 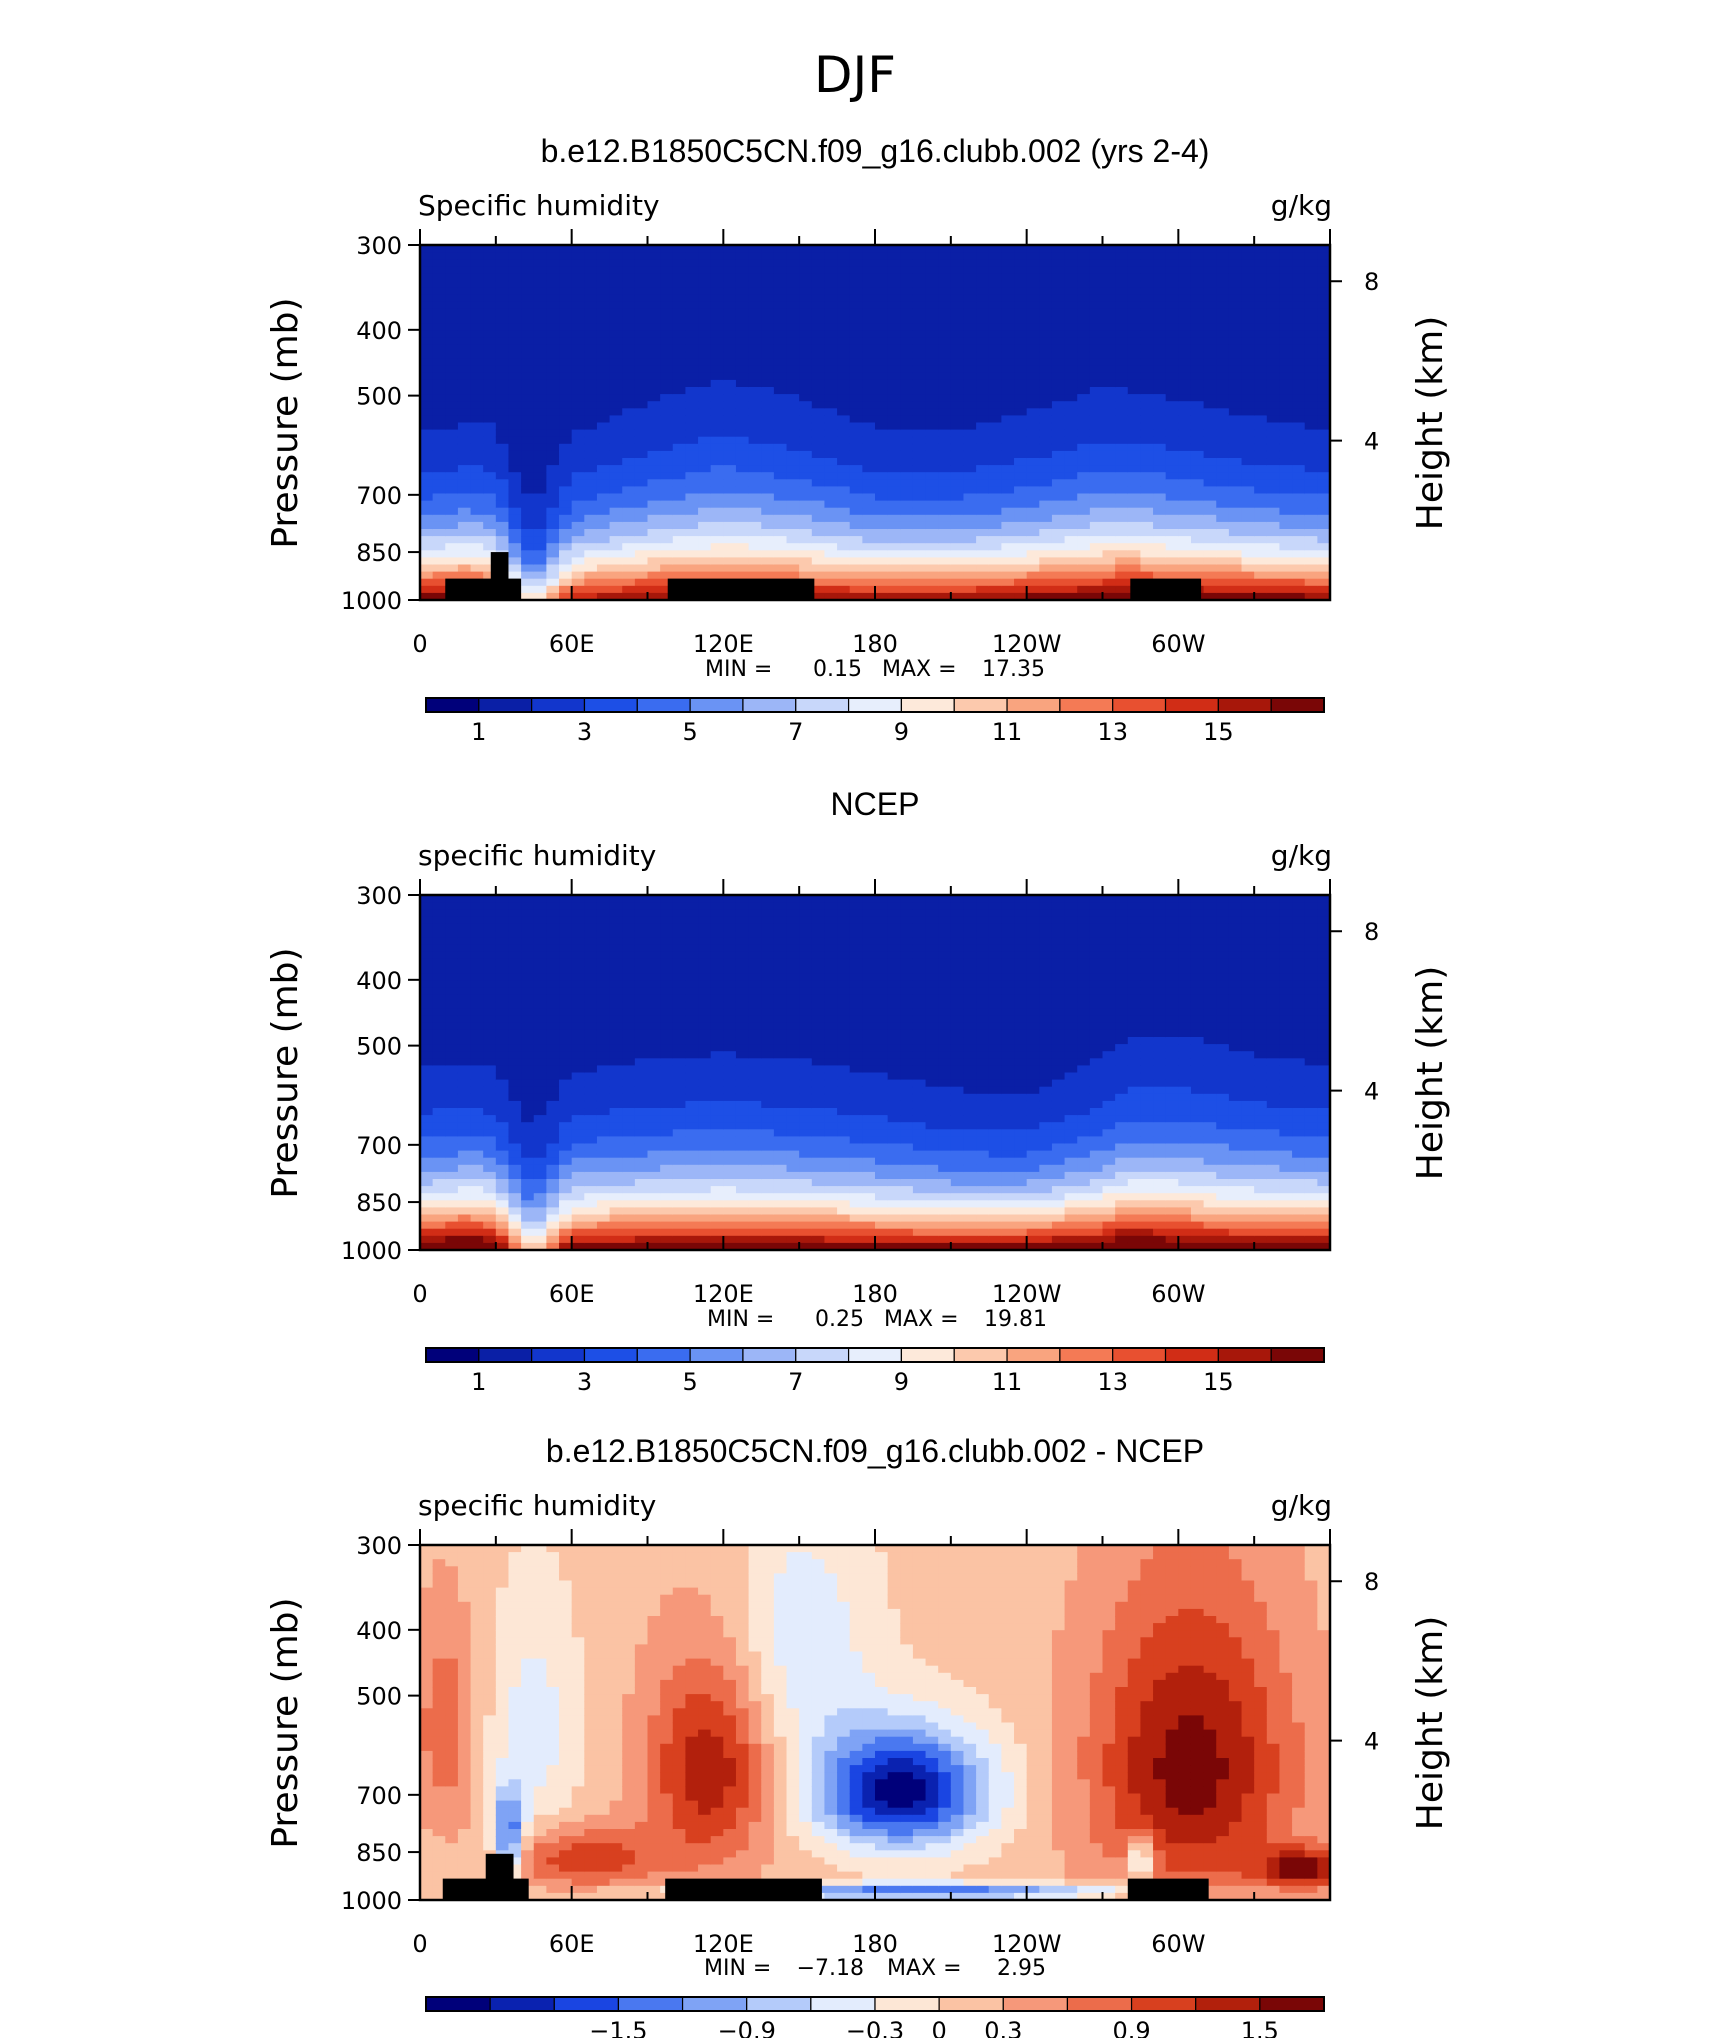 I want to click on y-tick-label: 850, so click(x=379, y=553).